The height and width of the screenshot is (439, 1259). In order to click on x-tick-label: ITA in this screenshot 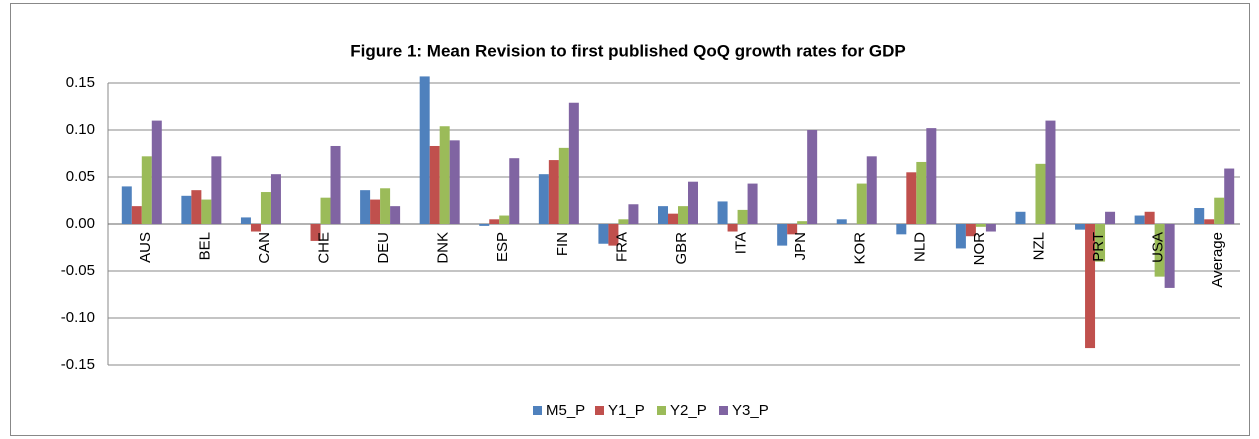, I will do `click(741, 243)`.